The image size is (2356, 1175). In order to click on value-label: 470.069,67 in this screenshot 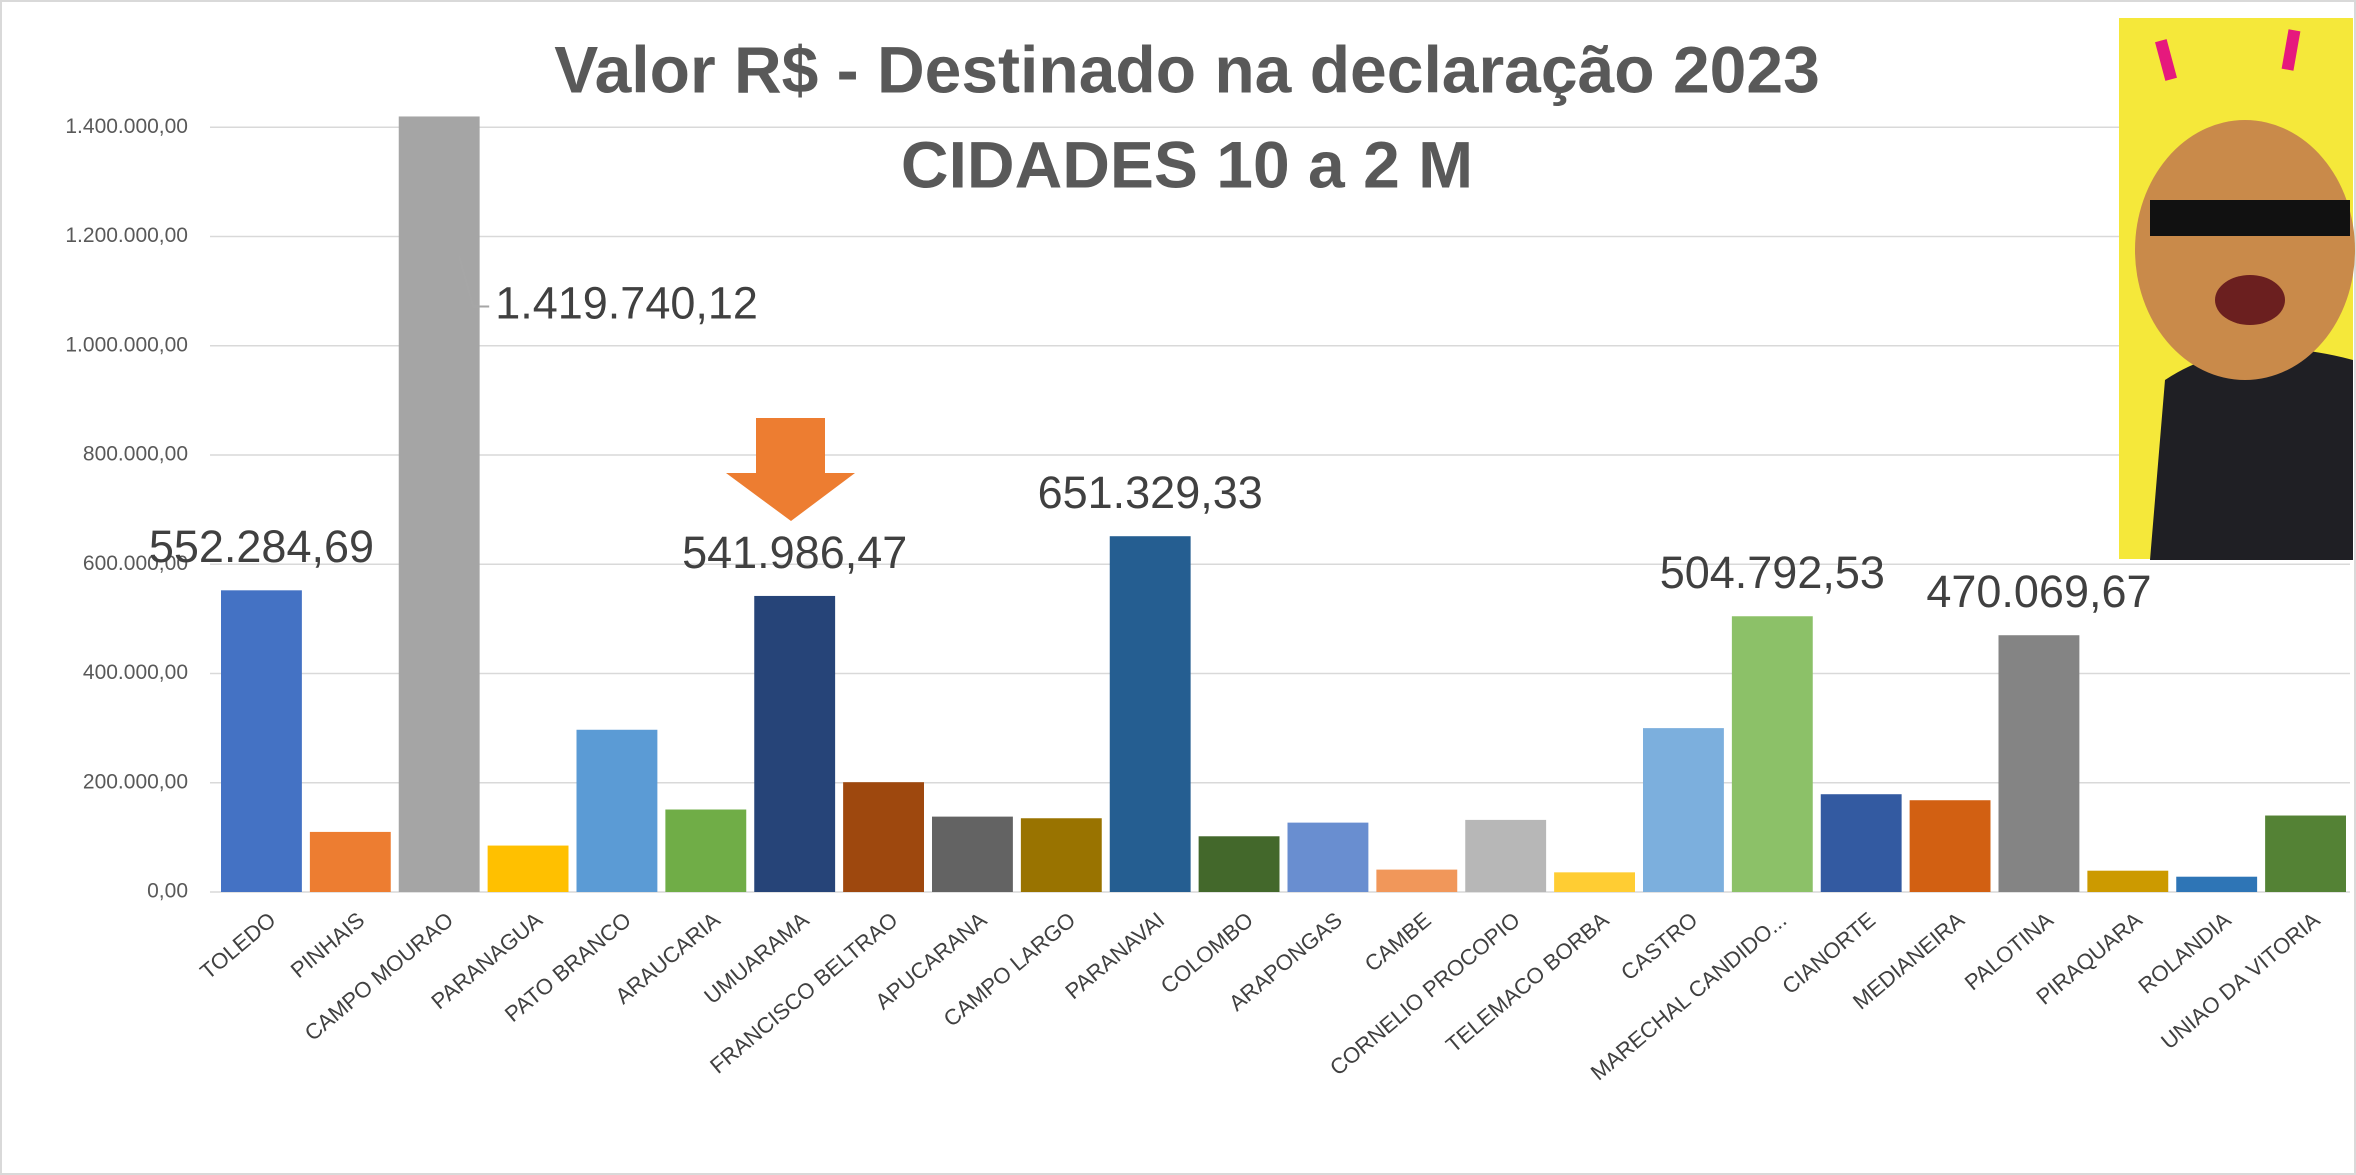, I will do `click(2038, 591)`.